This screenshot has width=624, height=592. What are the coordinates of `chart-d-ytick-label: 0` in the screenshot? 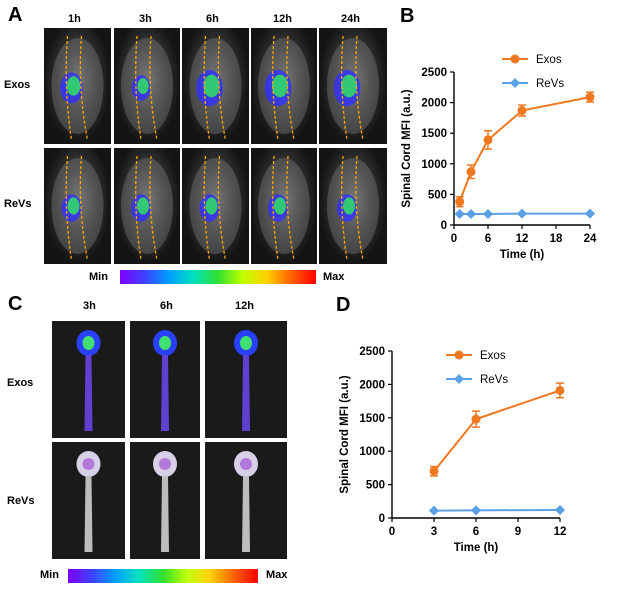 It's located at (382, 519).